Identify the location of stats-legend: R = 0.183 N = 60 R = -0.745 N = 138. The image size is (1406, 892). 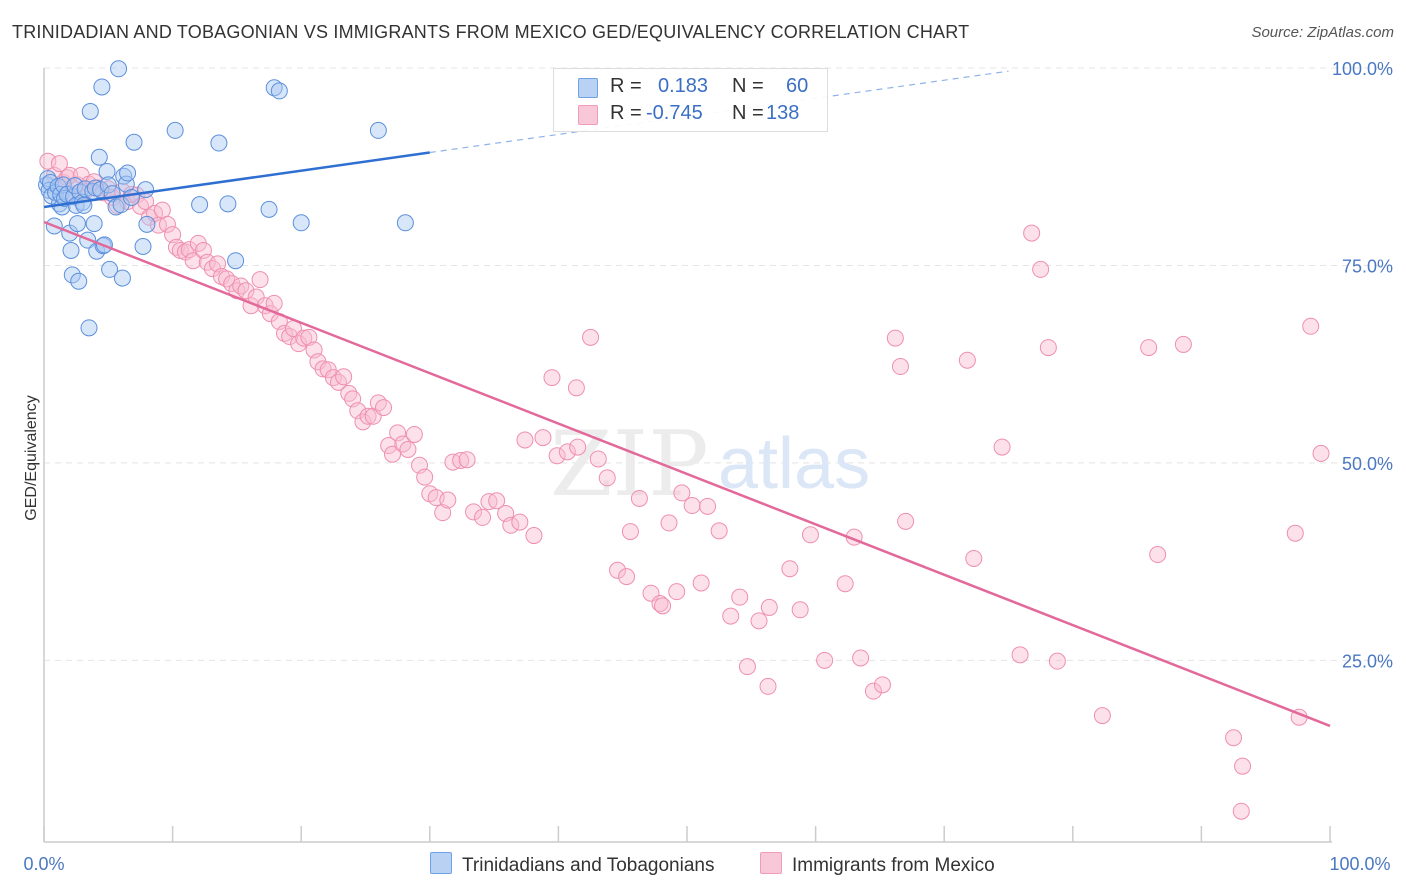
(690, 100).